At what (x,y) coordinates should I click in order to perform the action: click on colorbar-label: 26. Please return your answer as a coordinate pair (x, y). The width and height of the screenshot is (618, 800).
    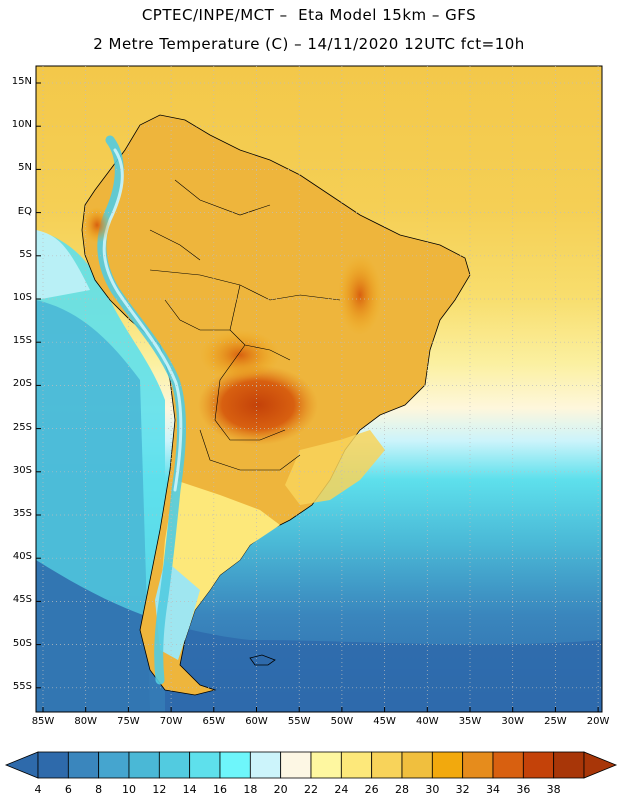
    Looking at the image, I should click on (371, 789).